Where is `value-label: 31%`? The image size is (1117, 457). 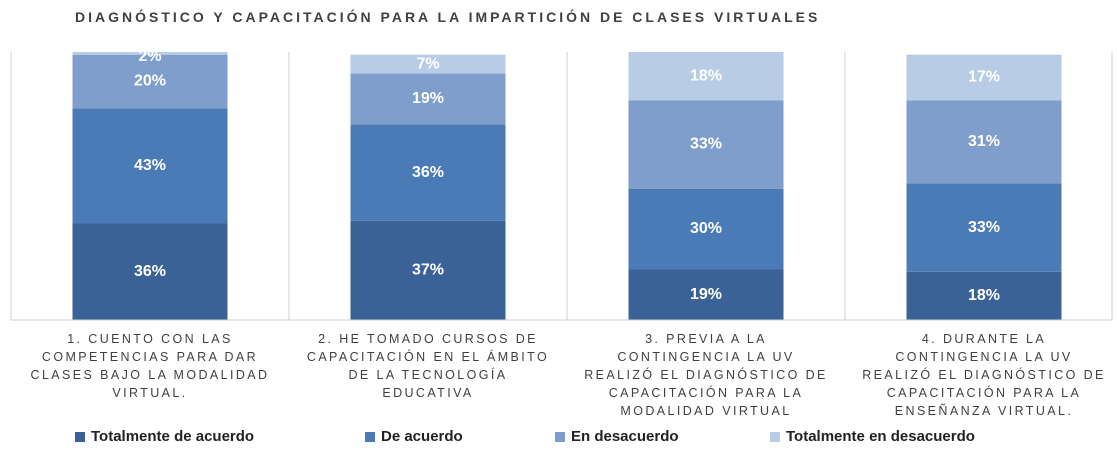 value-label: 31% is located at coordinates (984, 141).